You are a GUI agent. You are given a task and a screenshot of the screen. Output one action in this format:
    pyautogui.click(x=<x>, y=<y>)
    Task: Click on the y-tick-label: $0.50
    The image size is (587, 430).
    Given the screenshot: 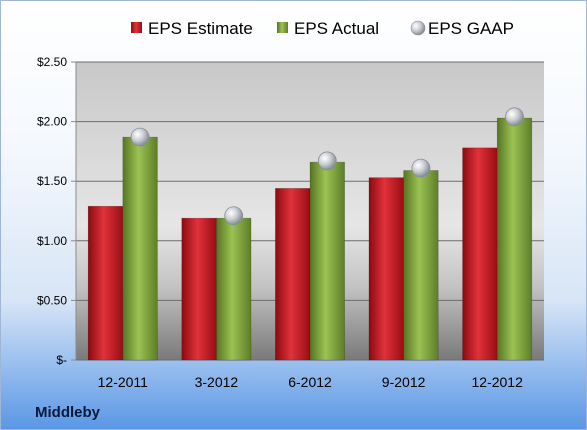 What is the action you would take?
    pyautogui.click(x=52, y=300)
    